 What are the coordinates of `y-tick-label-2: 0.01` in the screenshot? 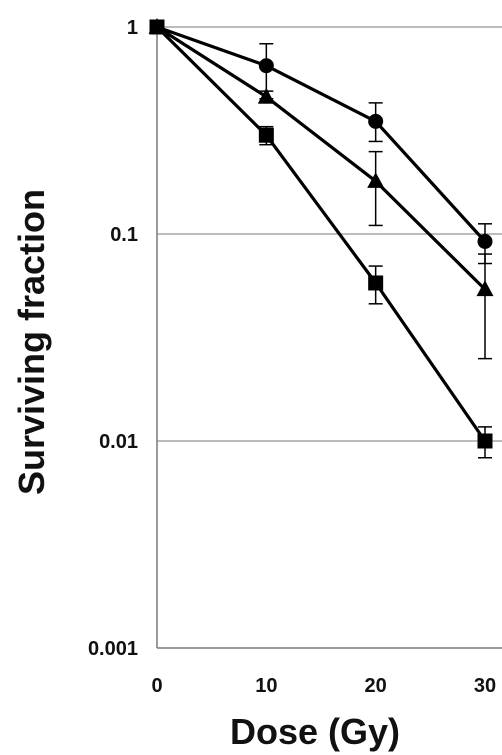 It's located at (118, 442).